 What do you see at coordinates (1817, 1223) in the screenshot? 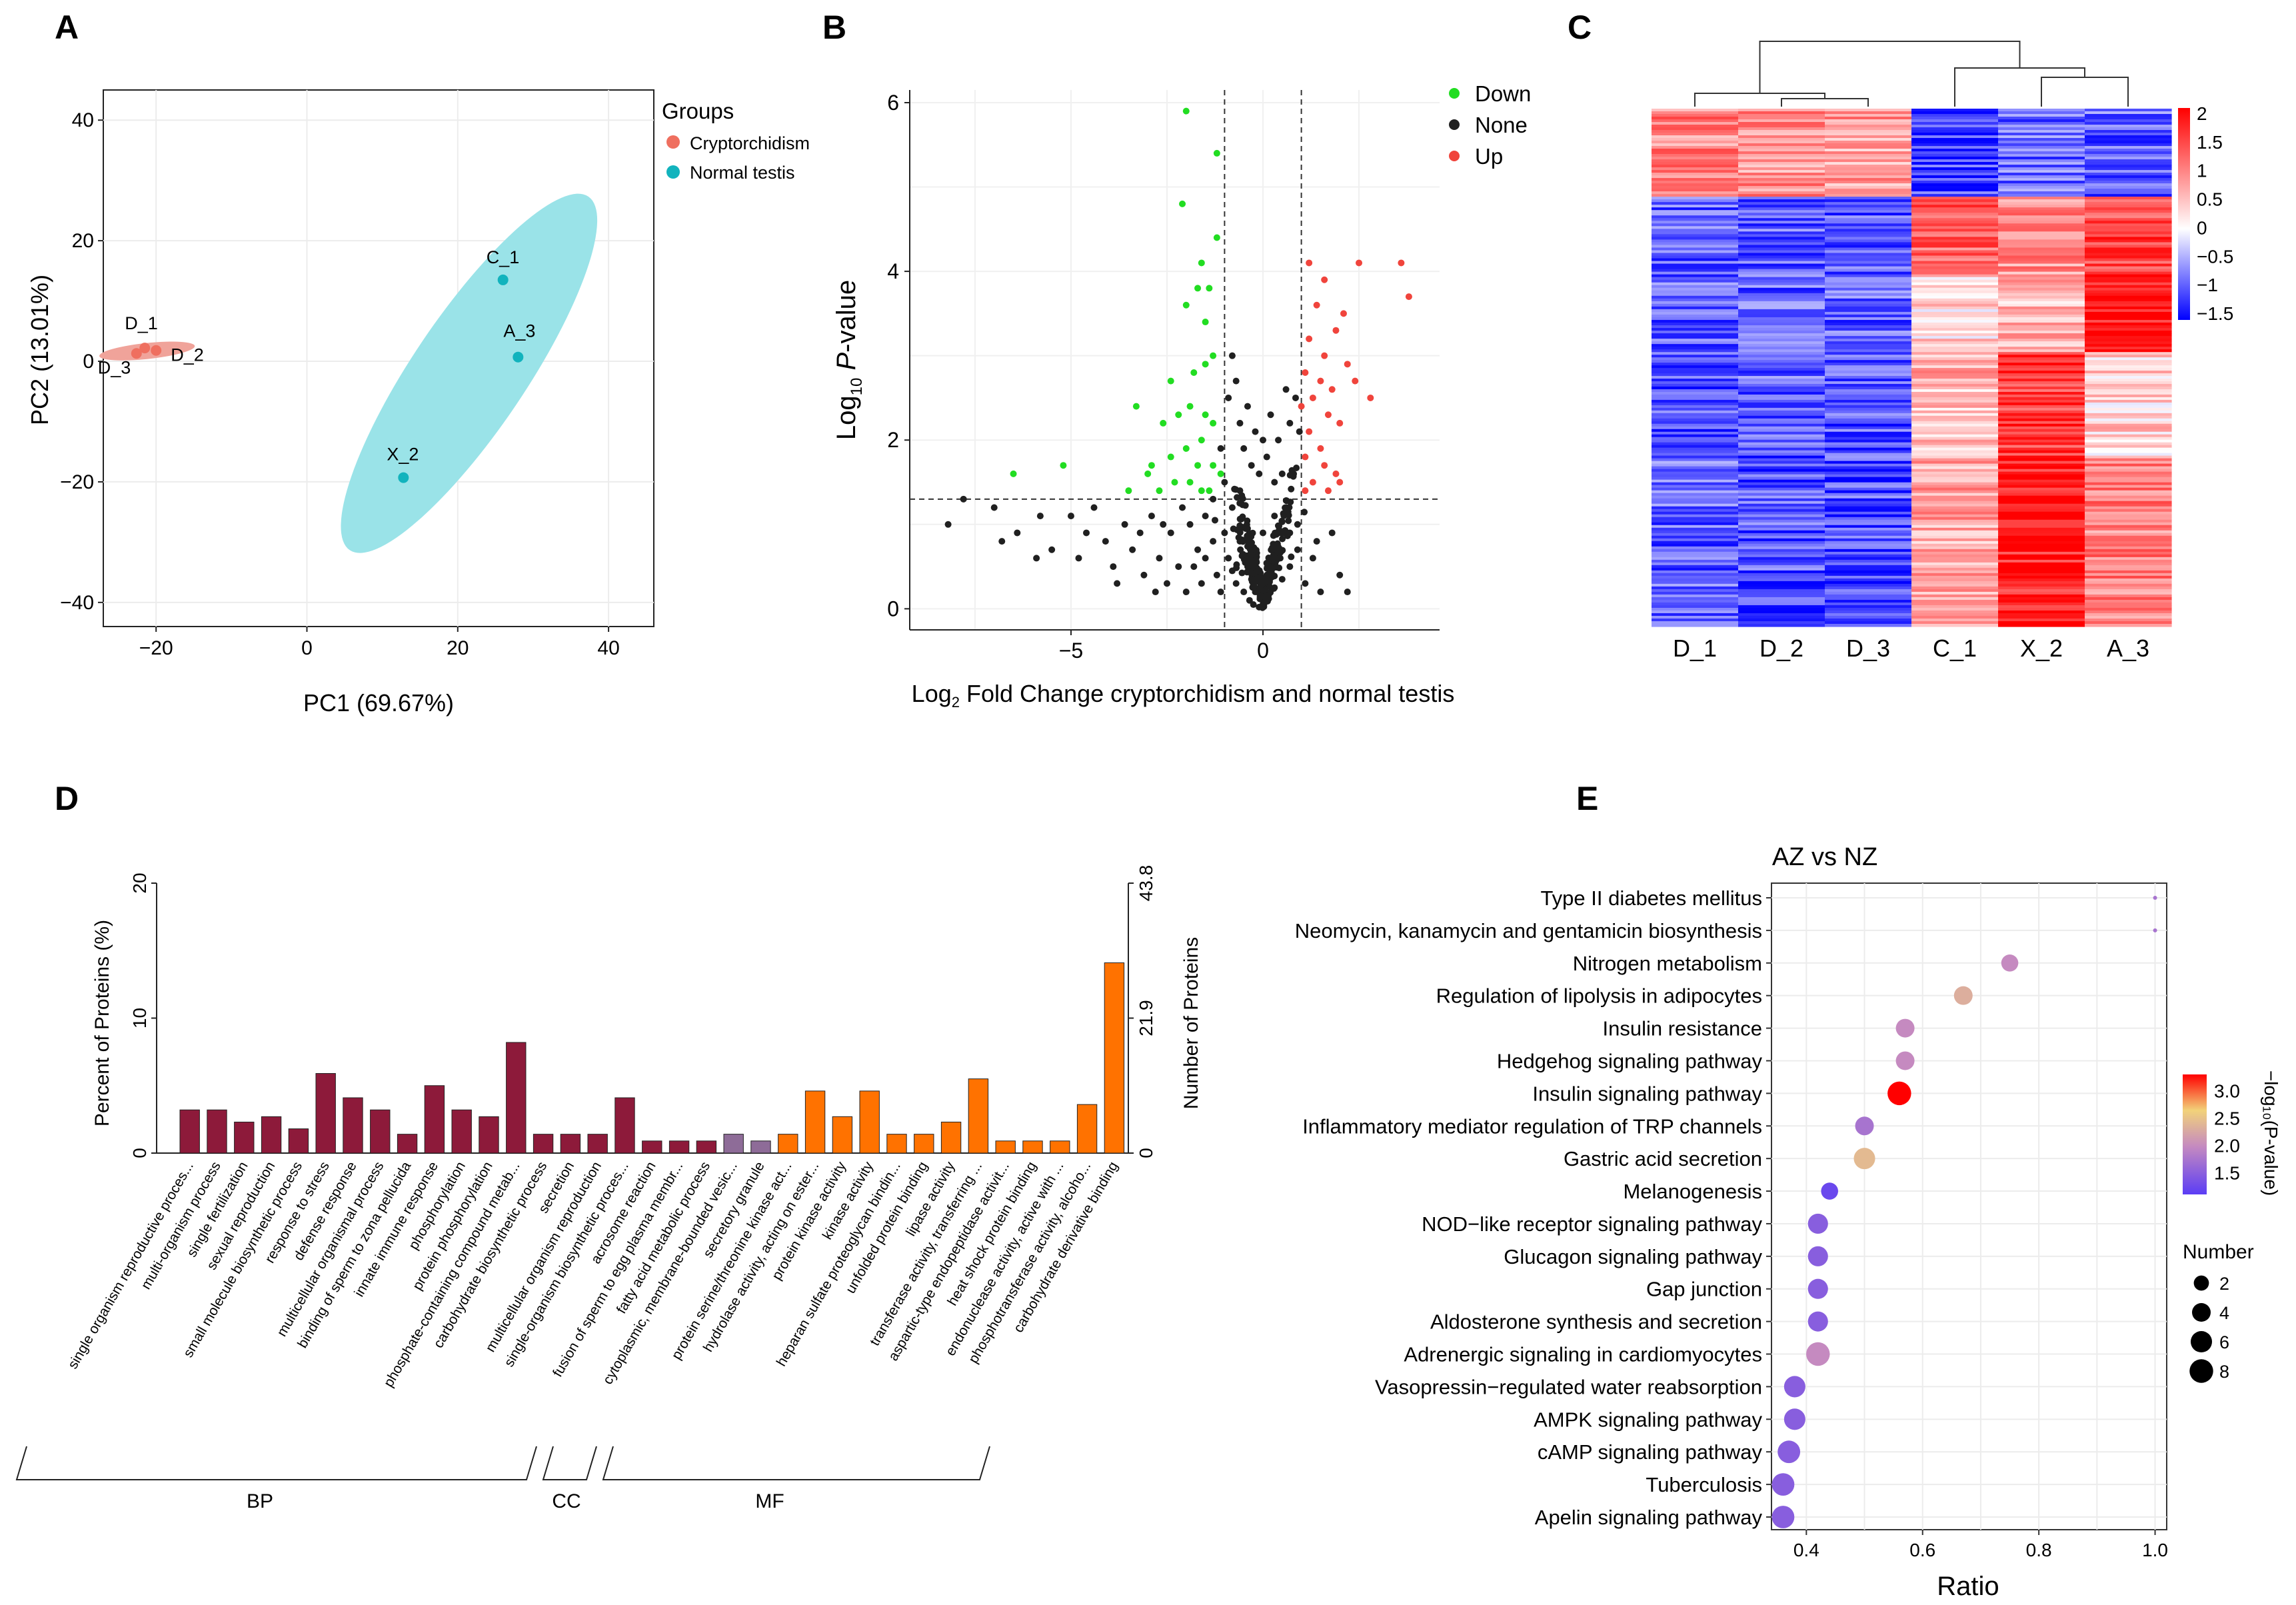
I see `kegg-point` at bounding box center [1817, 1223].